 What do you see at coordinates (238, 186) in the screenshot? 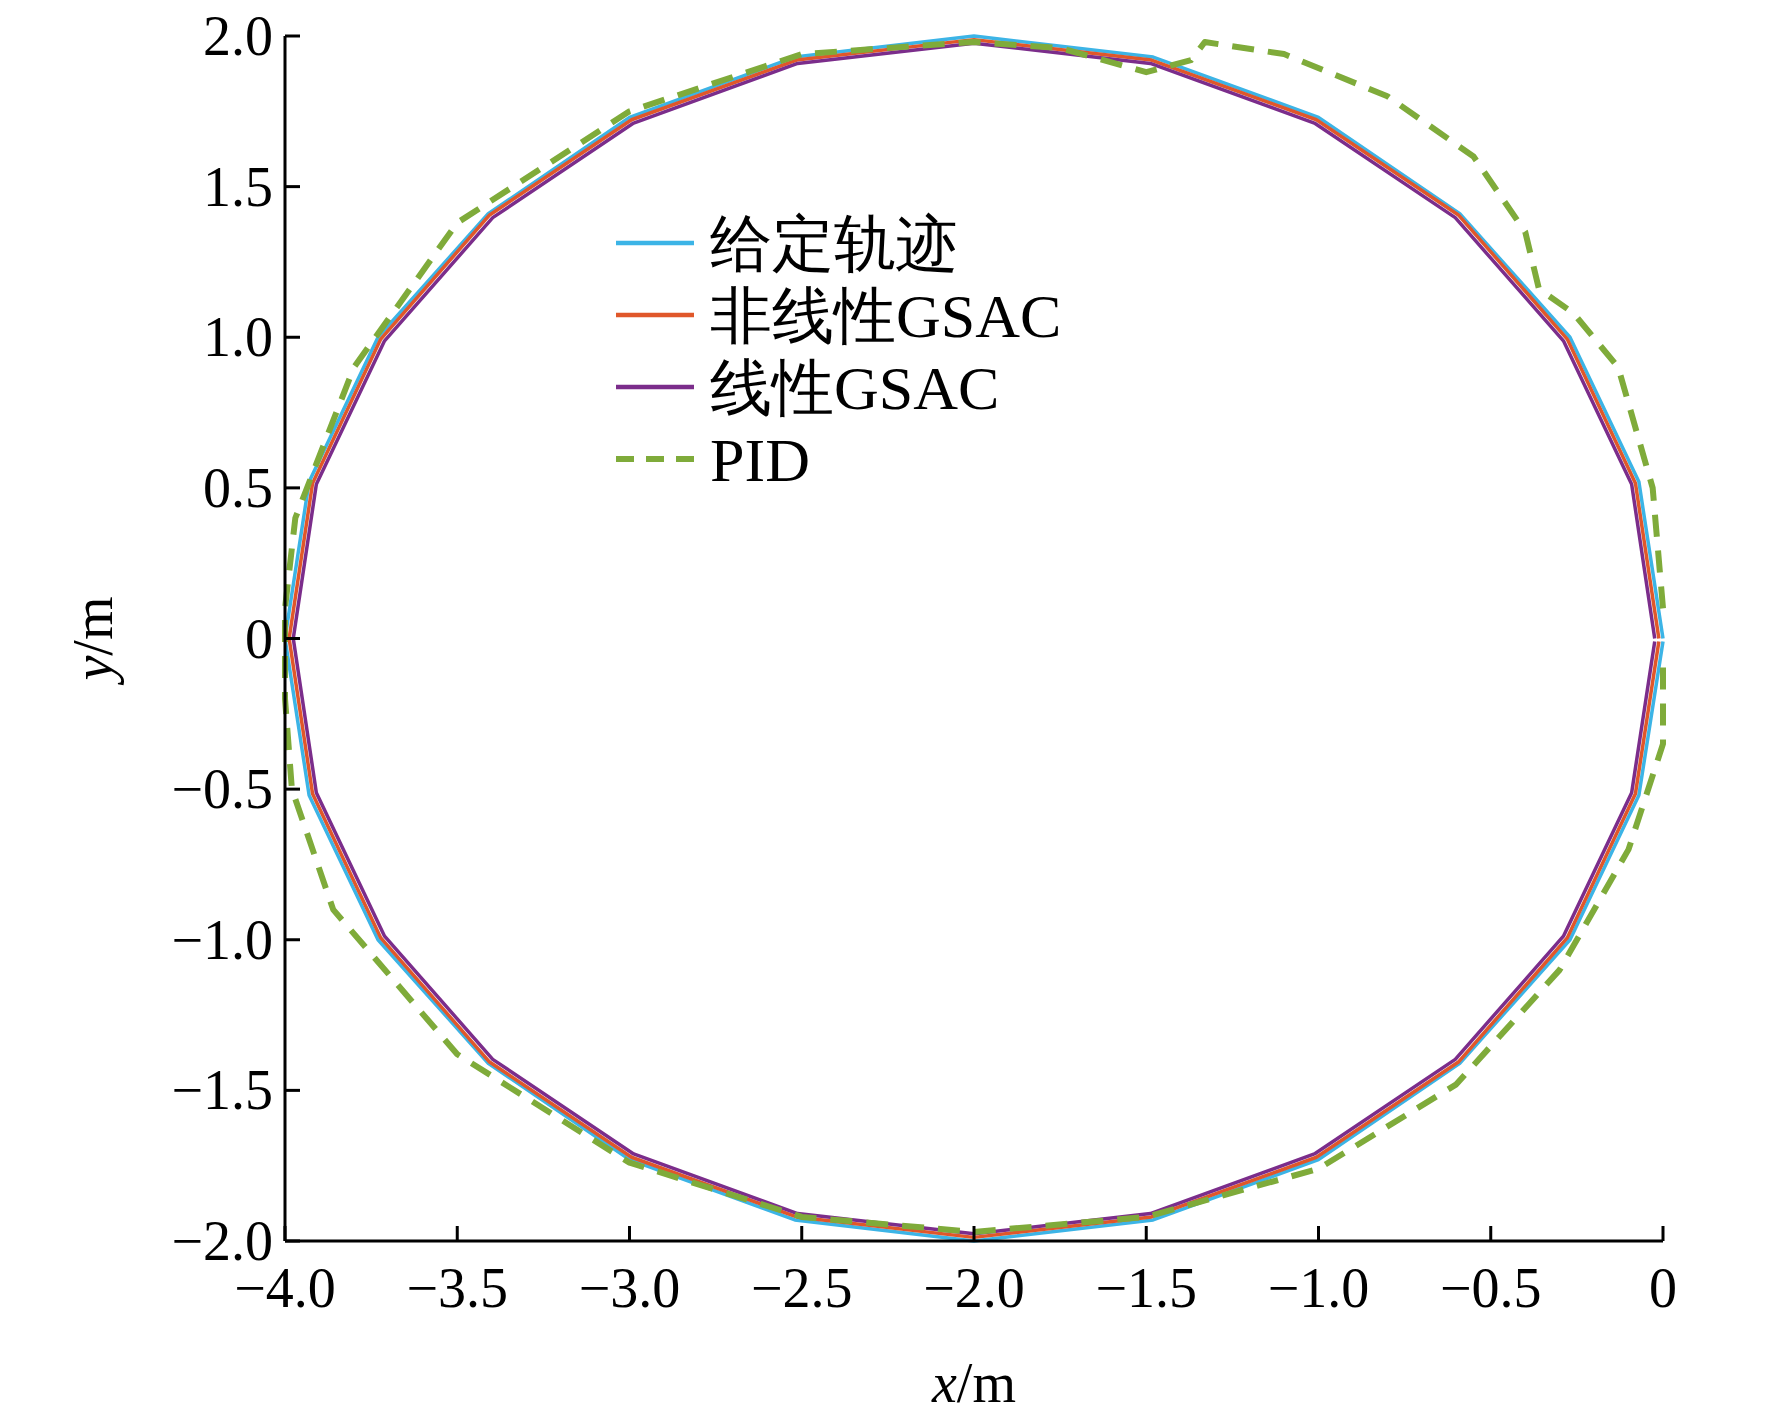
I see `y-tick-label: 1.5` at bounding box center [238, 186].